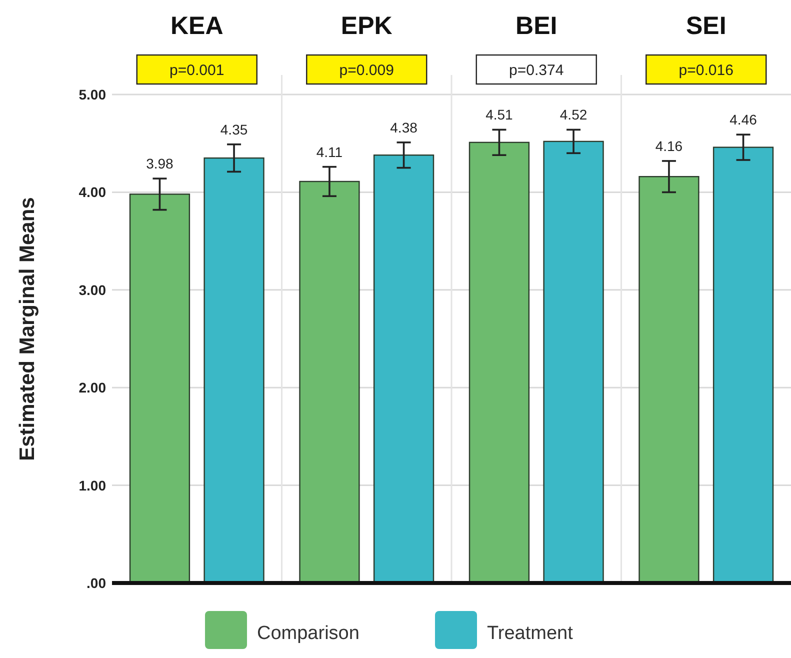 The width and height of the screenshot is (791, 658). What do you see at coordinates (329, 152) in the screenshot?
I see `data-label: 4.11` at bounding box center [329, 152].